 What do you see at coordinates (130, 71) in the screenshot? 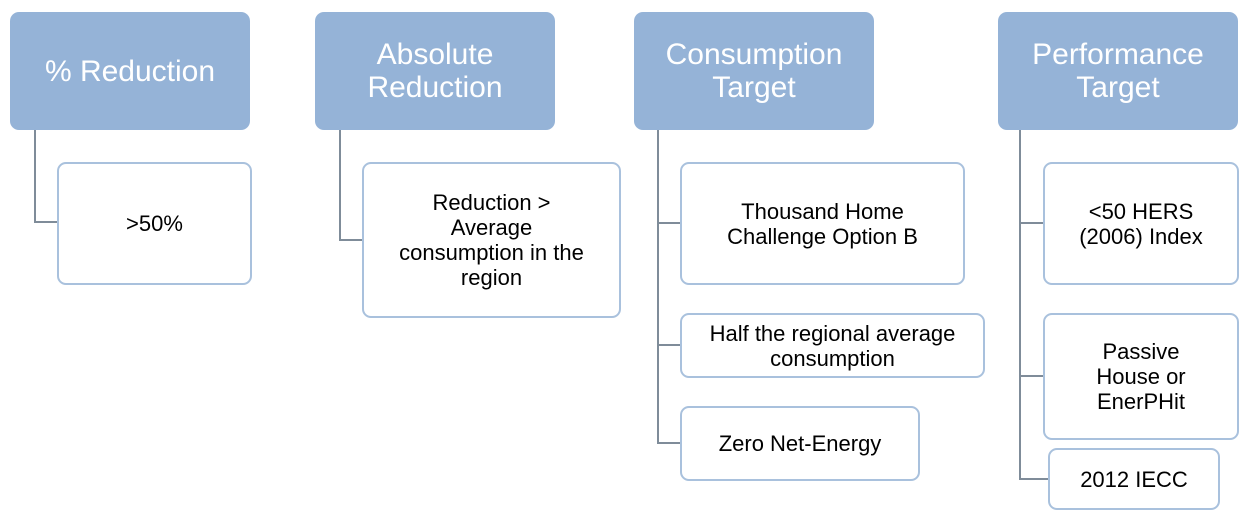
I see `header: % Reduction` at bounding box center [130, 71].